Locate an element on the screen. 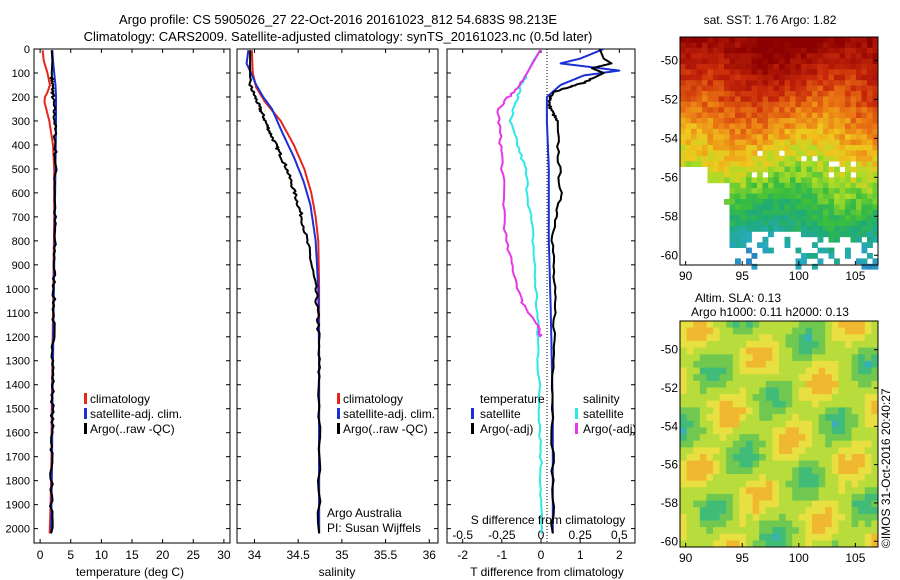  map-y-tick-label: -50 is located at coordinates (670, 350).